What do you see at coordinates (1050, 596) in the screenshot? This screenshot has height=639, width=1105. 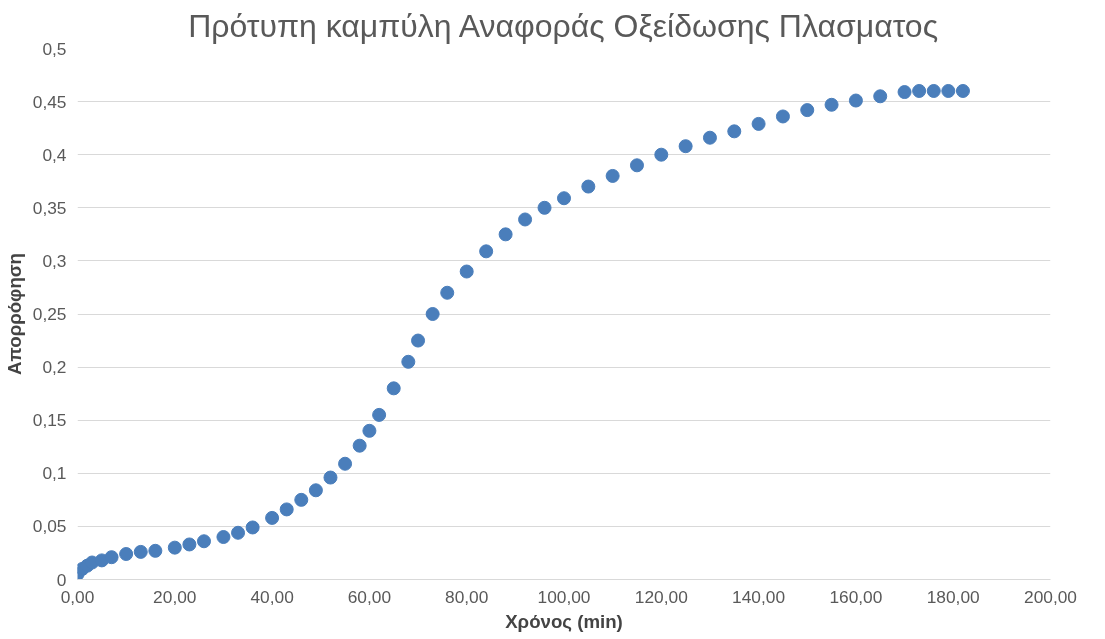 I see `x-tick-label: 200,00` at bounding box center [1050, 596].